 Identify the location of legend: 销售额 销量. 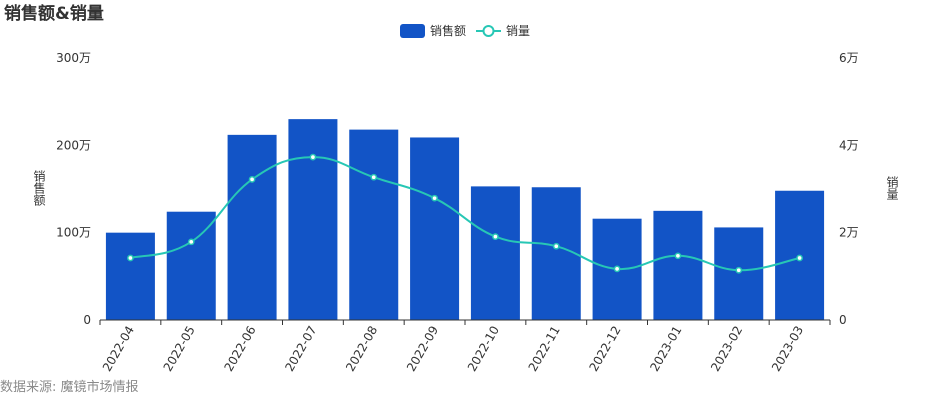
(465, 30).